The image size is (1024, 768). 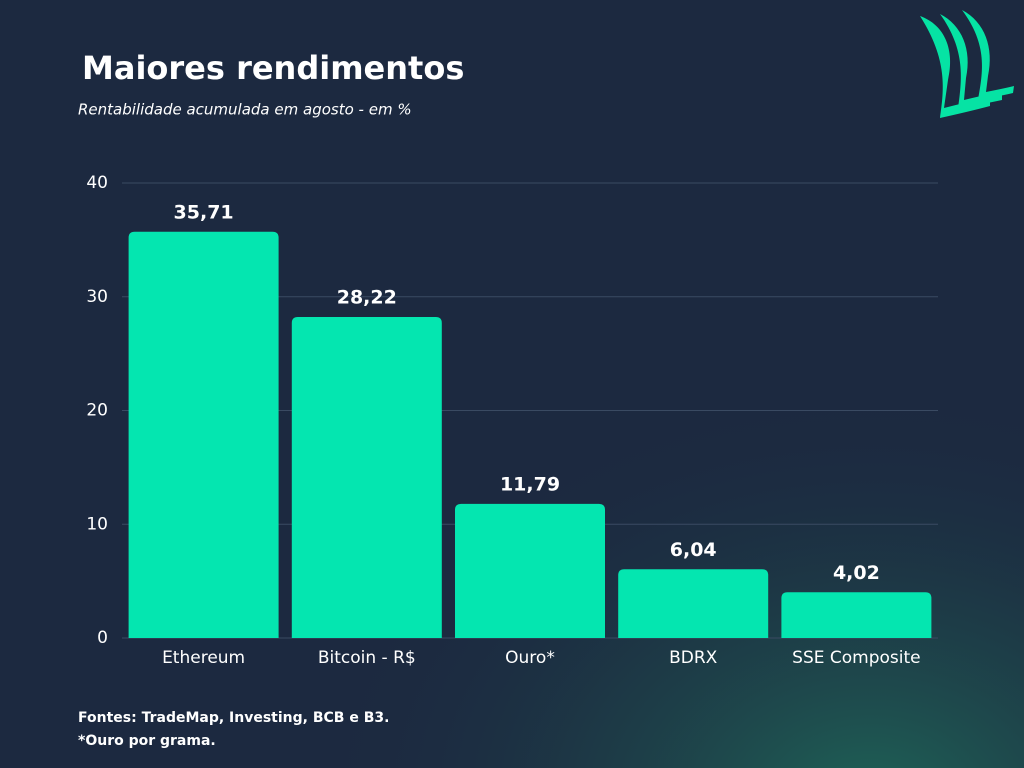 What do you see at coordinates (856, 658) in the screenshot?
I see `x-tick-label: SSE Composite` at bounding box center [856, 658].